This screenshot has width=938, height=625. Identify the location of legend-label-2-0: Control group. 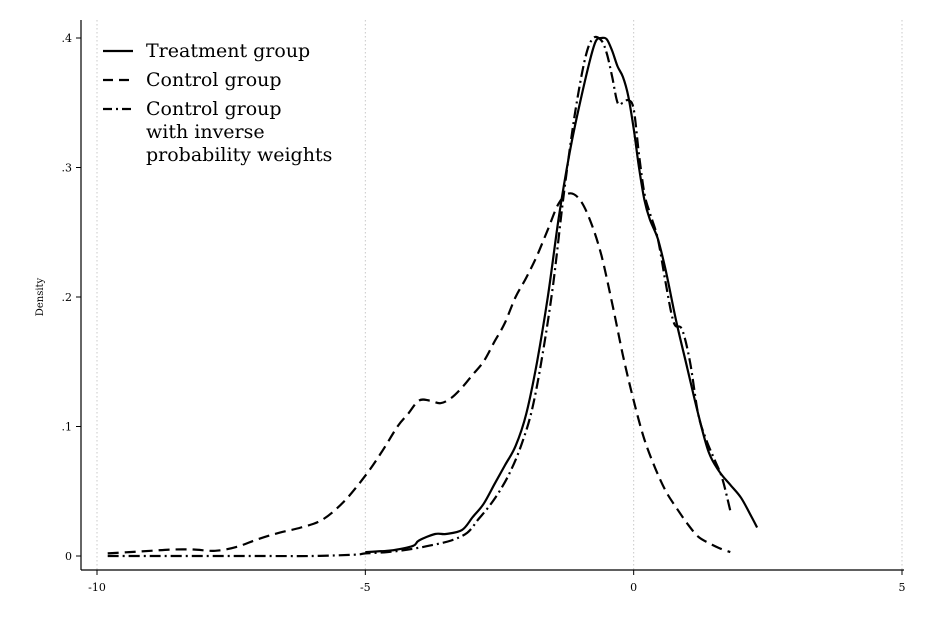
(214, 109).